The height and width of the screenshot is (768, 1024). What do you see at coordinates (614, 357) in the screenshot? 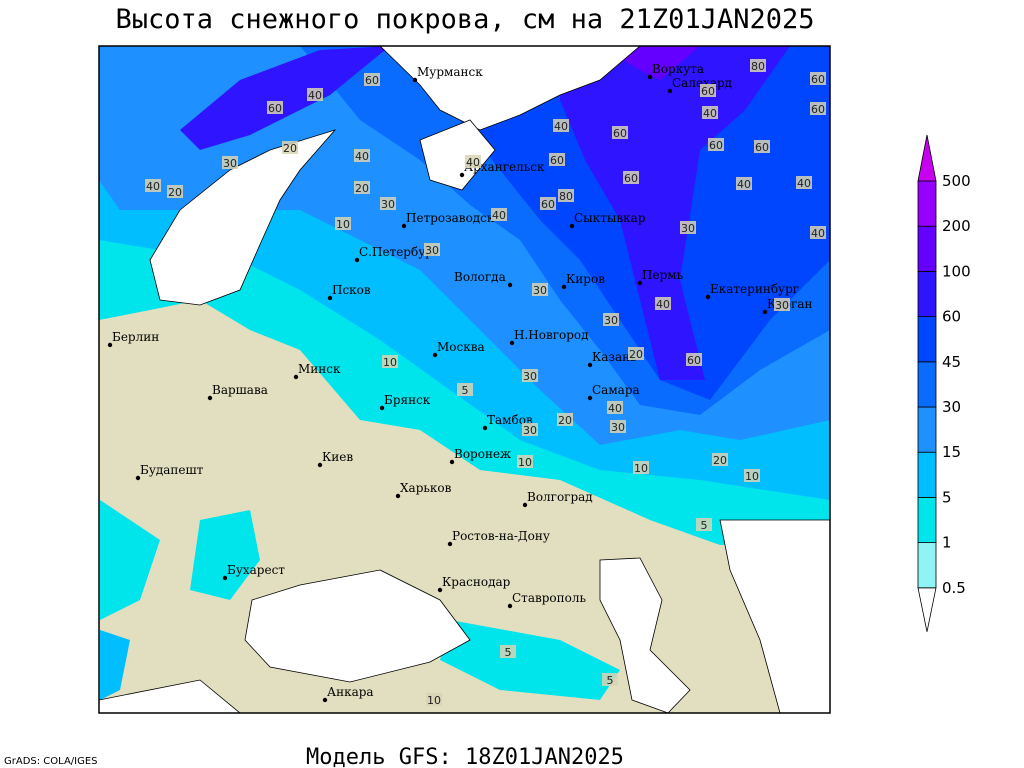
I see `city-label: Казань` at bounding box center [614, 357].